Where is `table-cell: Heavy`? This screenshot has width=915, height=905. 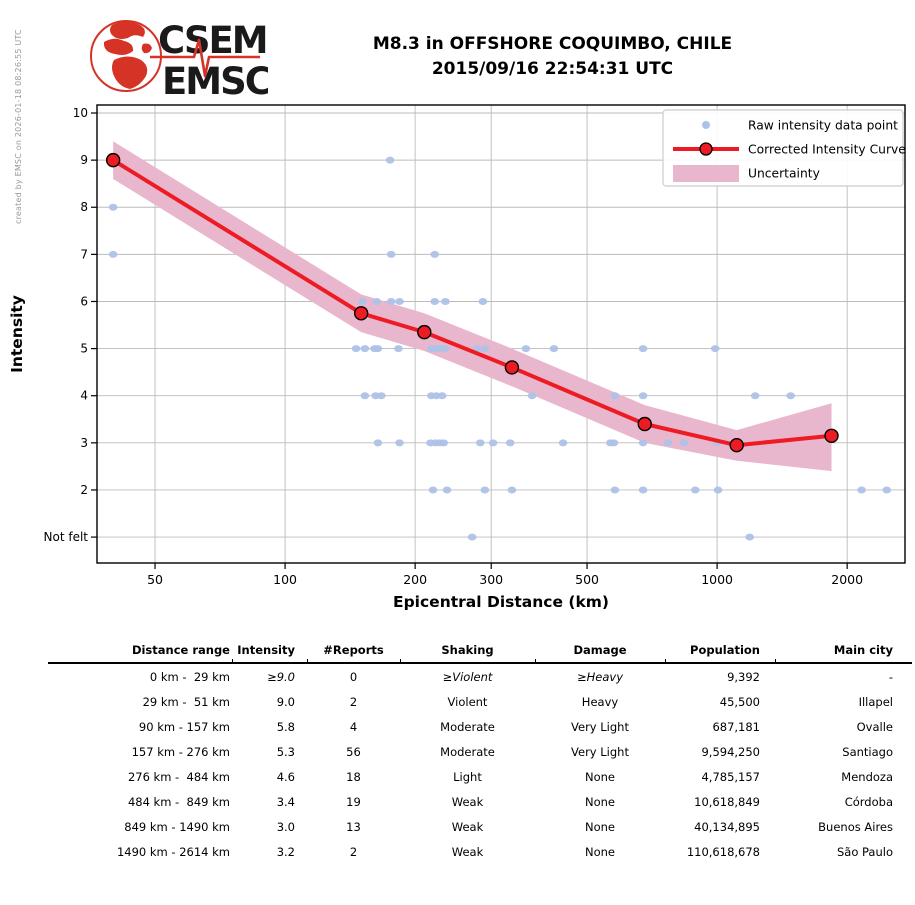 table-cell: Heavy is located at coordinates (600, 701).